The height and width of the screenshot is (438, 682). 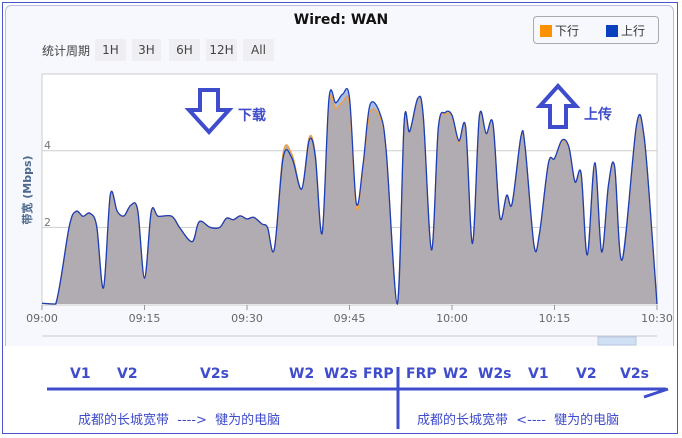 What do you see at coordinates (27, 190) in the screenshot?
I see `y-axis-label: 带宽 (Mbps)` at bounding box center [27, 190].